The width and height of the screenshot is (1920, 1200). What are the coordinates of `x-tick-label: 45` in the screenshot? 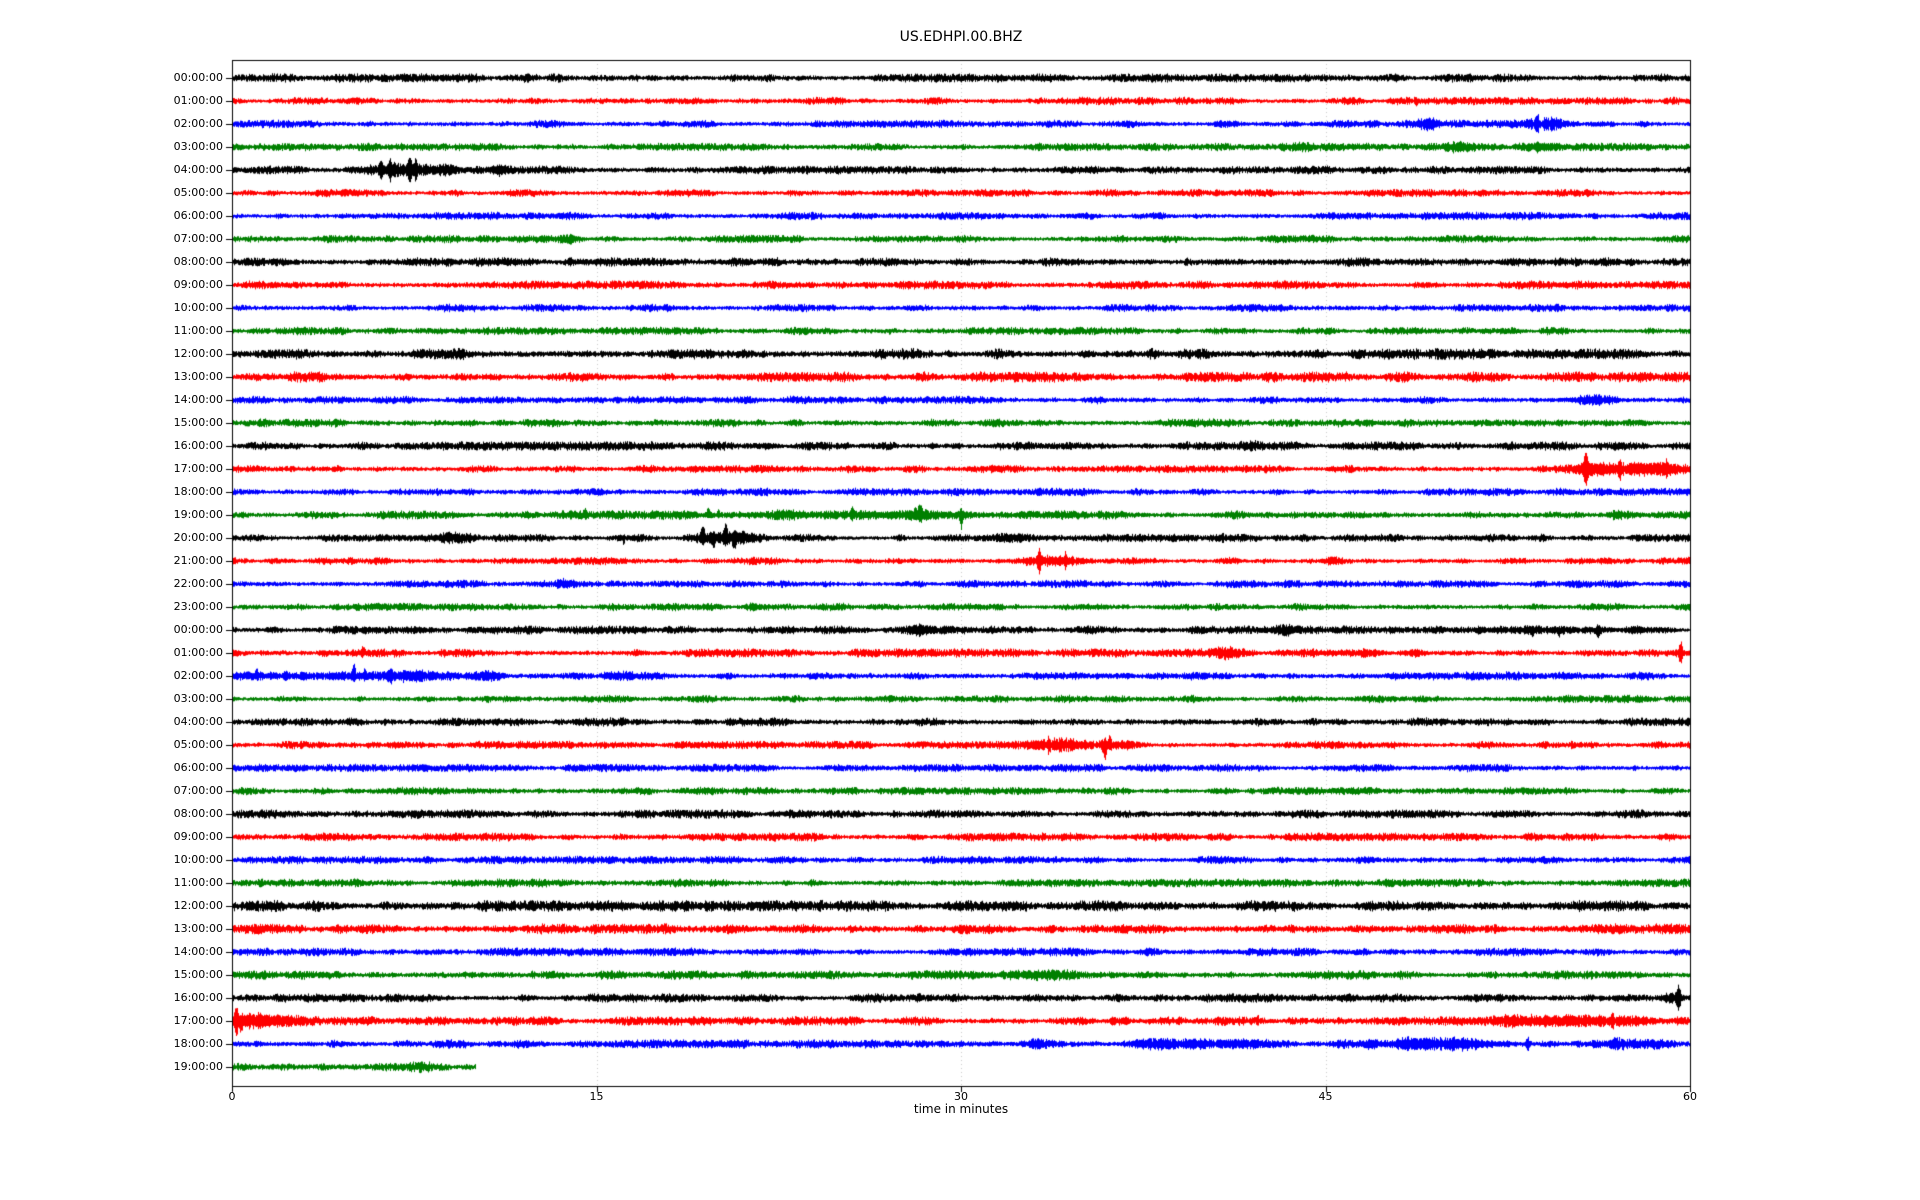 It's located at (1325, 1096).